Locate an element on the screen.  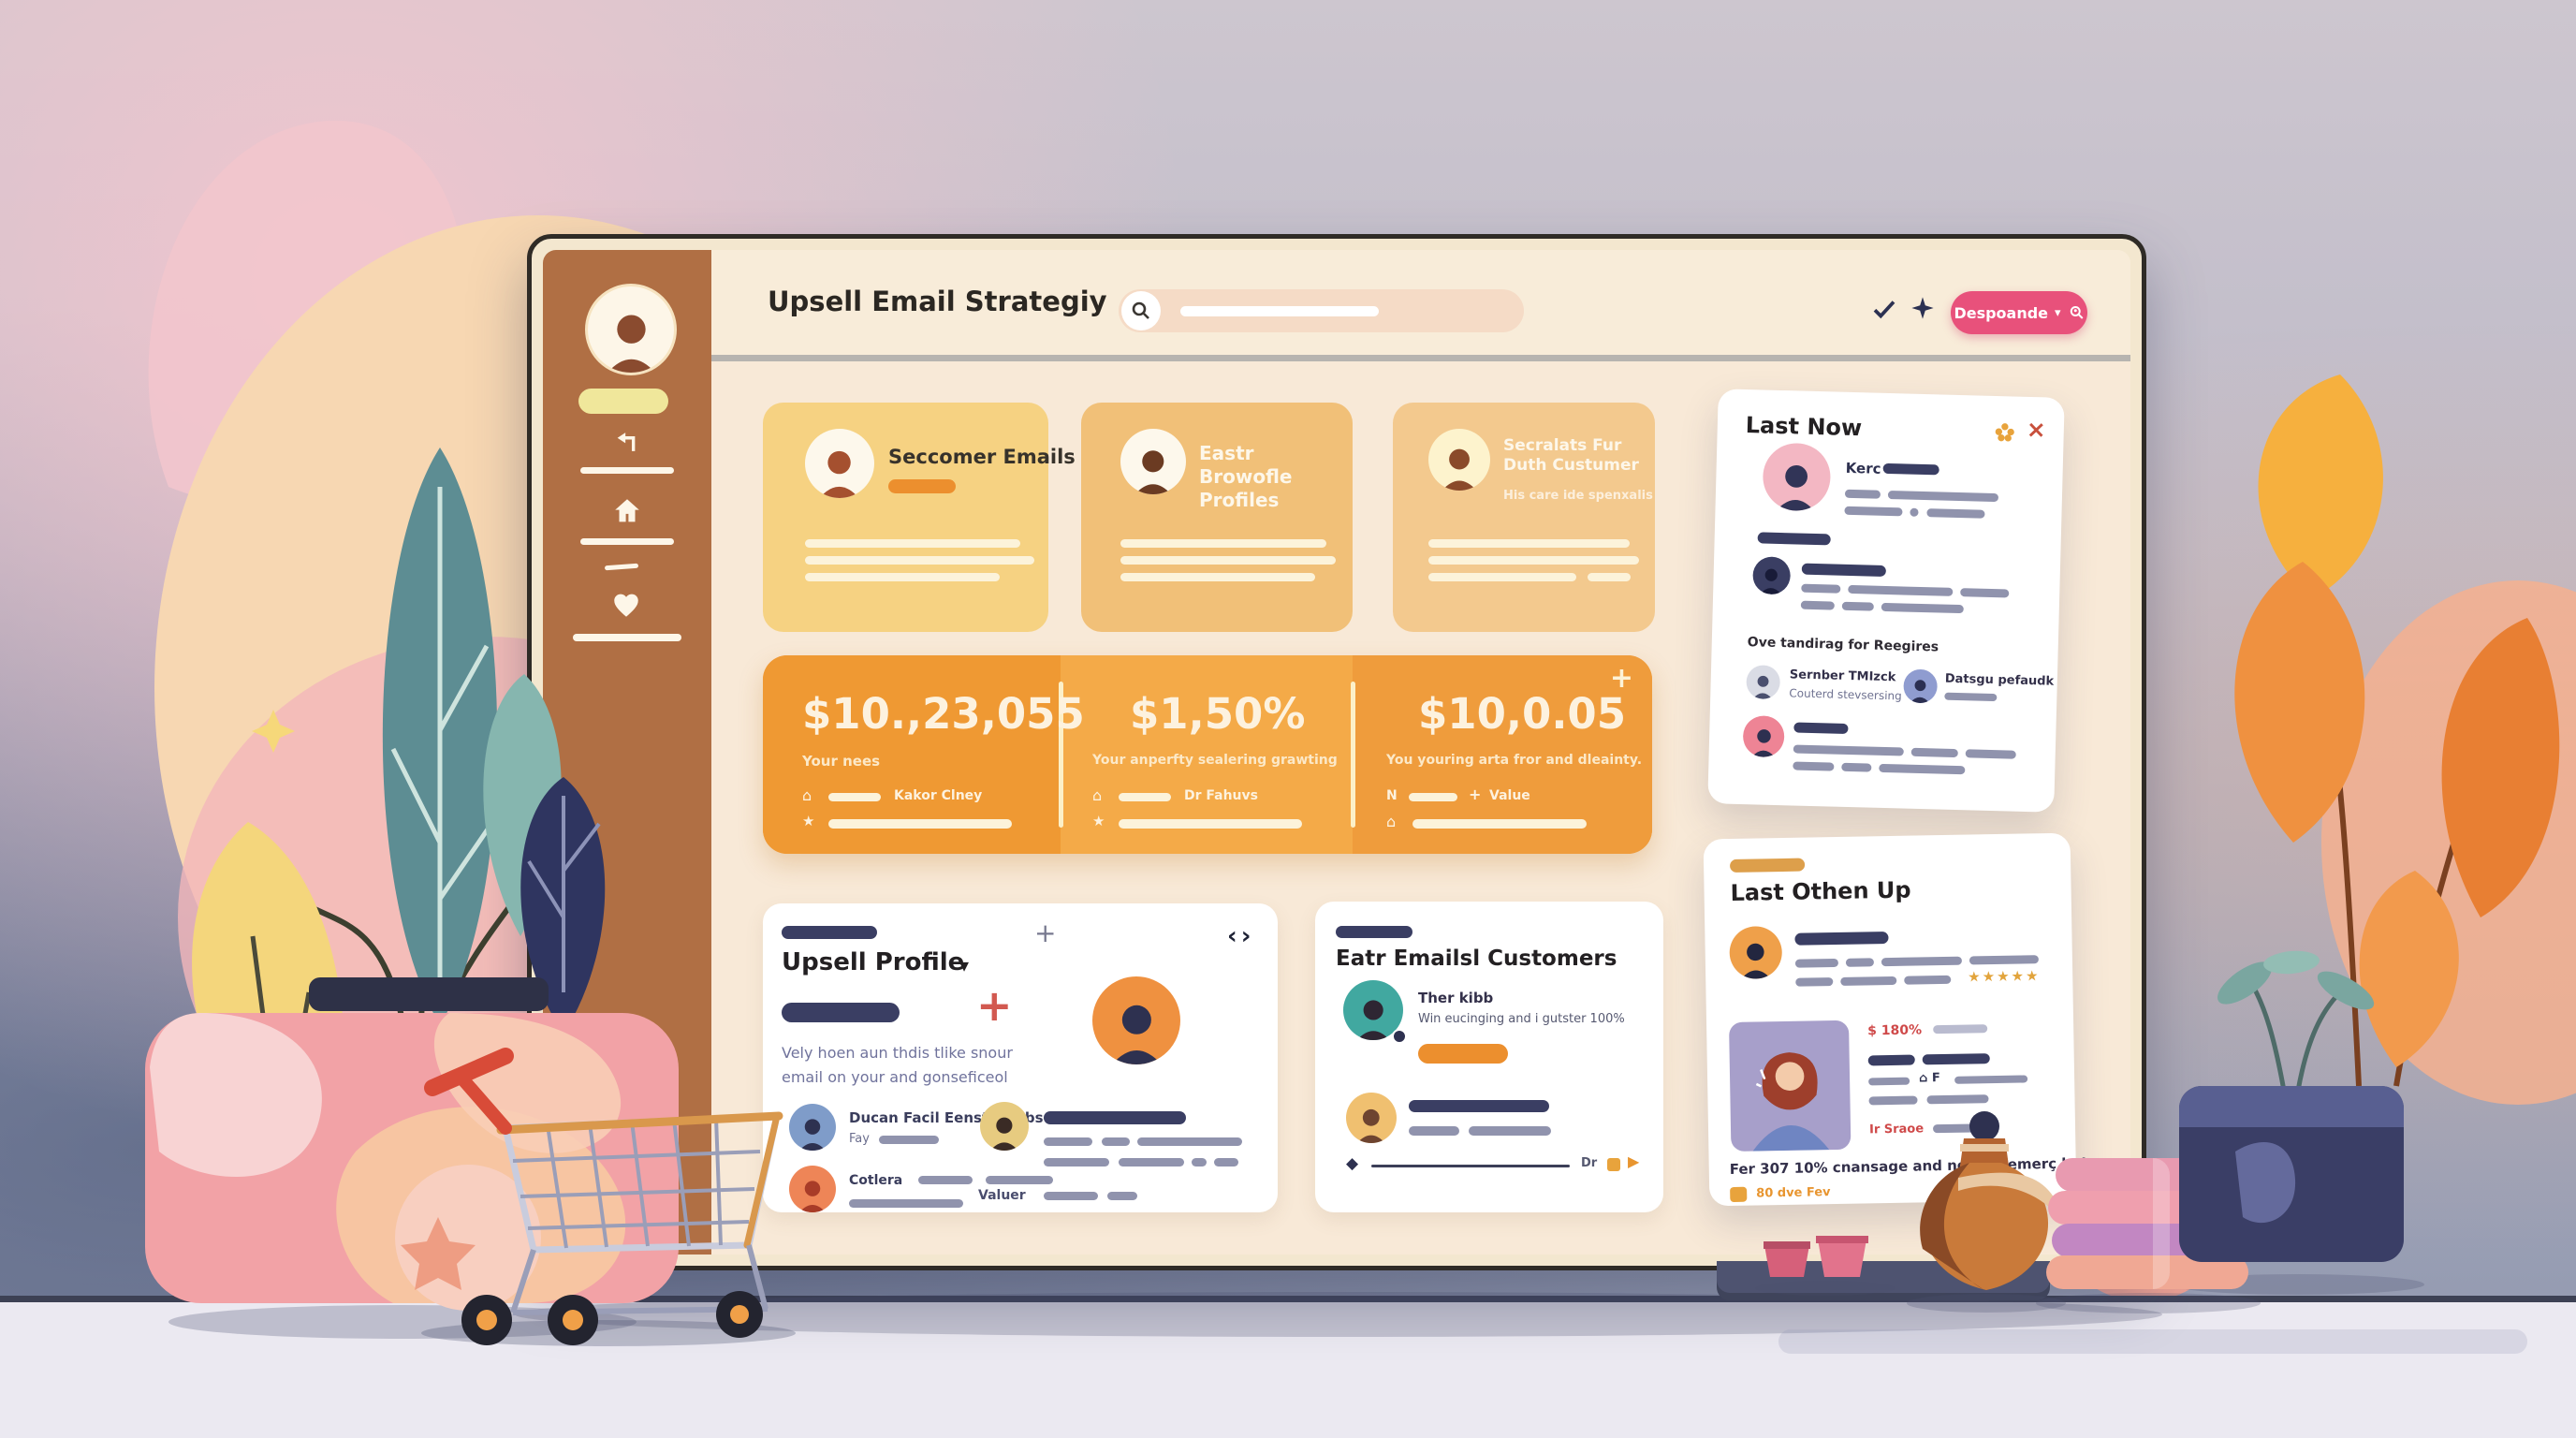
search-bar is located at coordinates (1321, 310).